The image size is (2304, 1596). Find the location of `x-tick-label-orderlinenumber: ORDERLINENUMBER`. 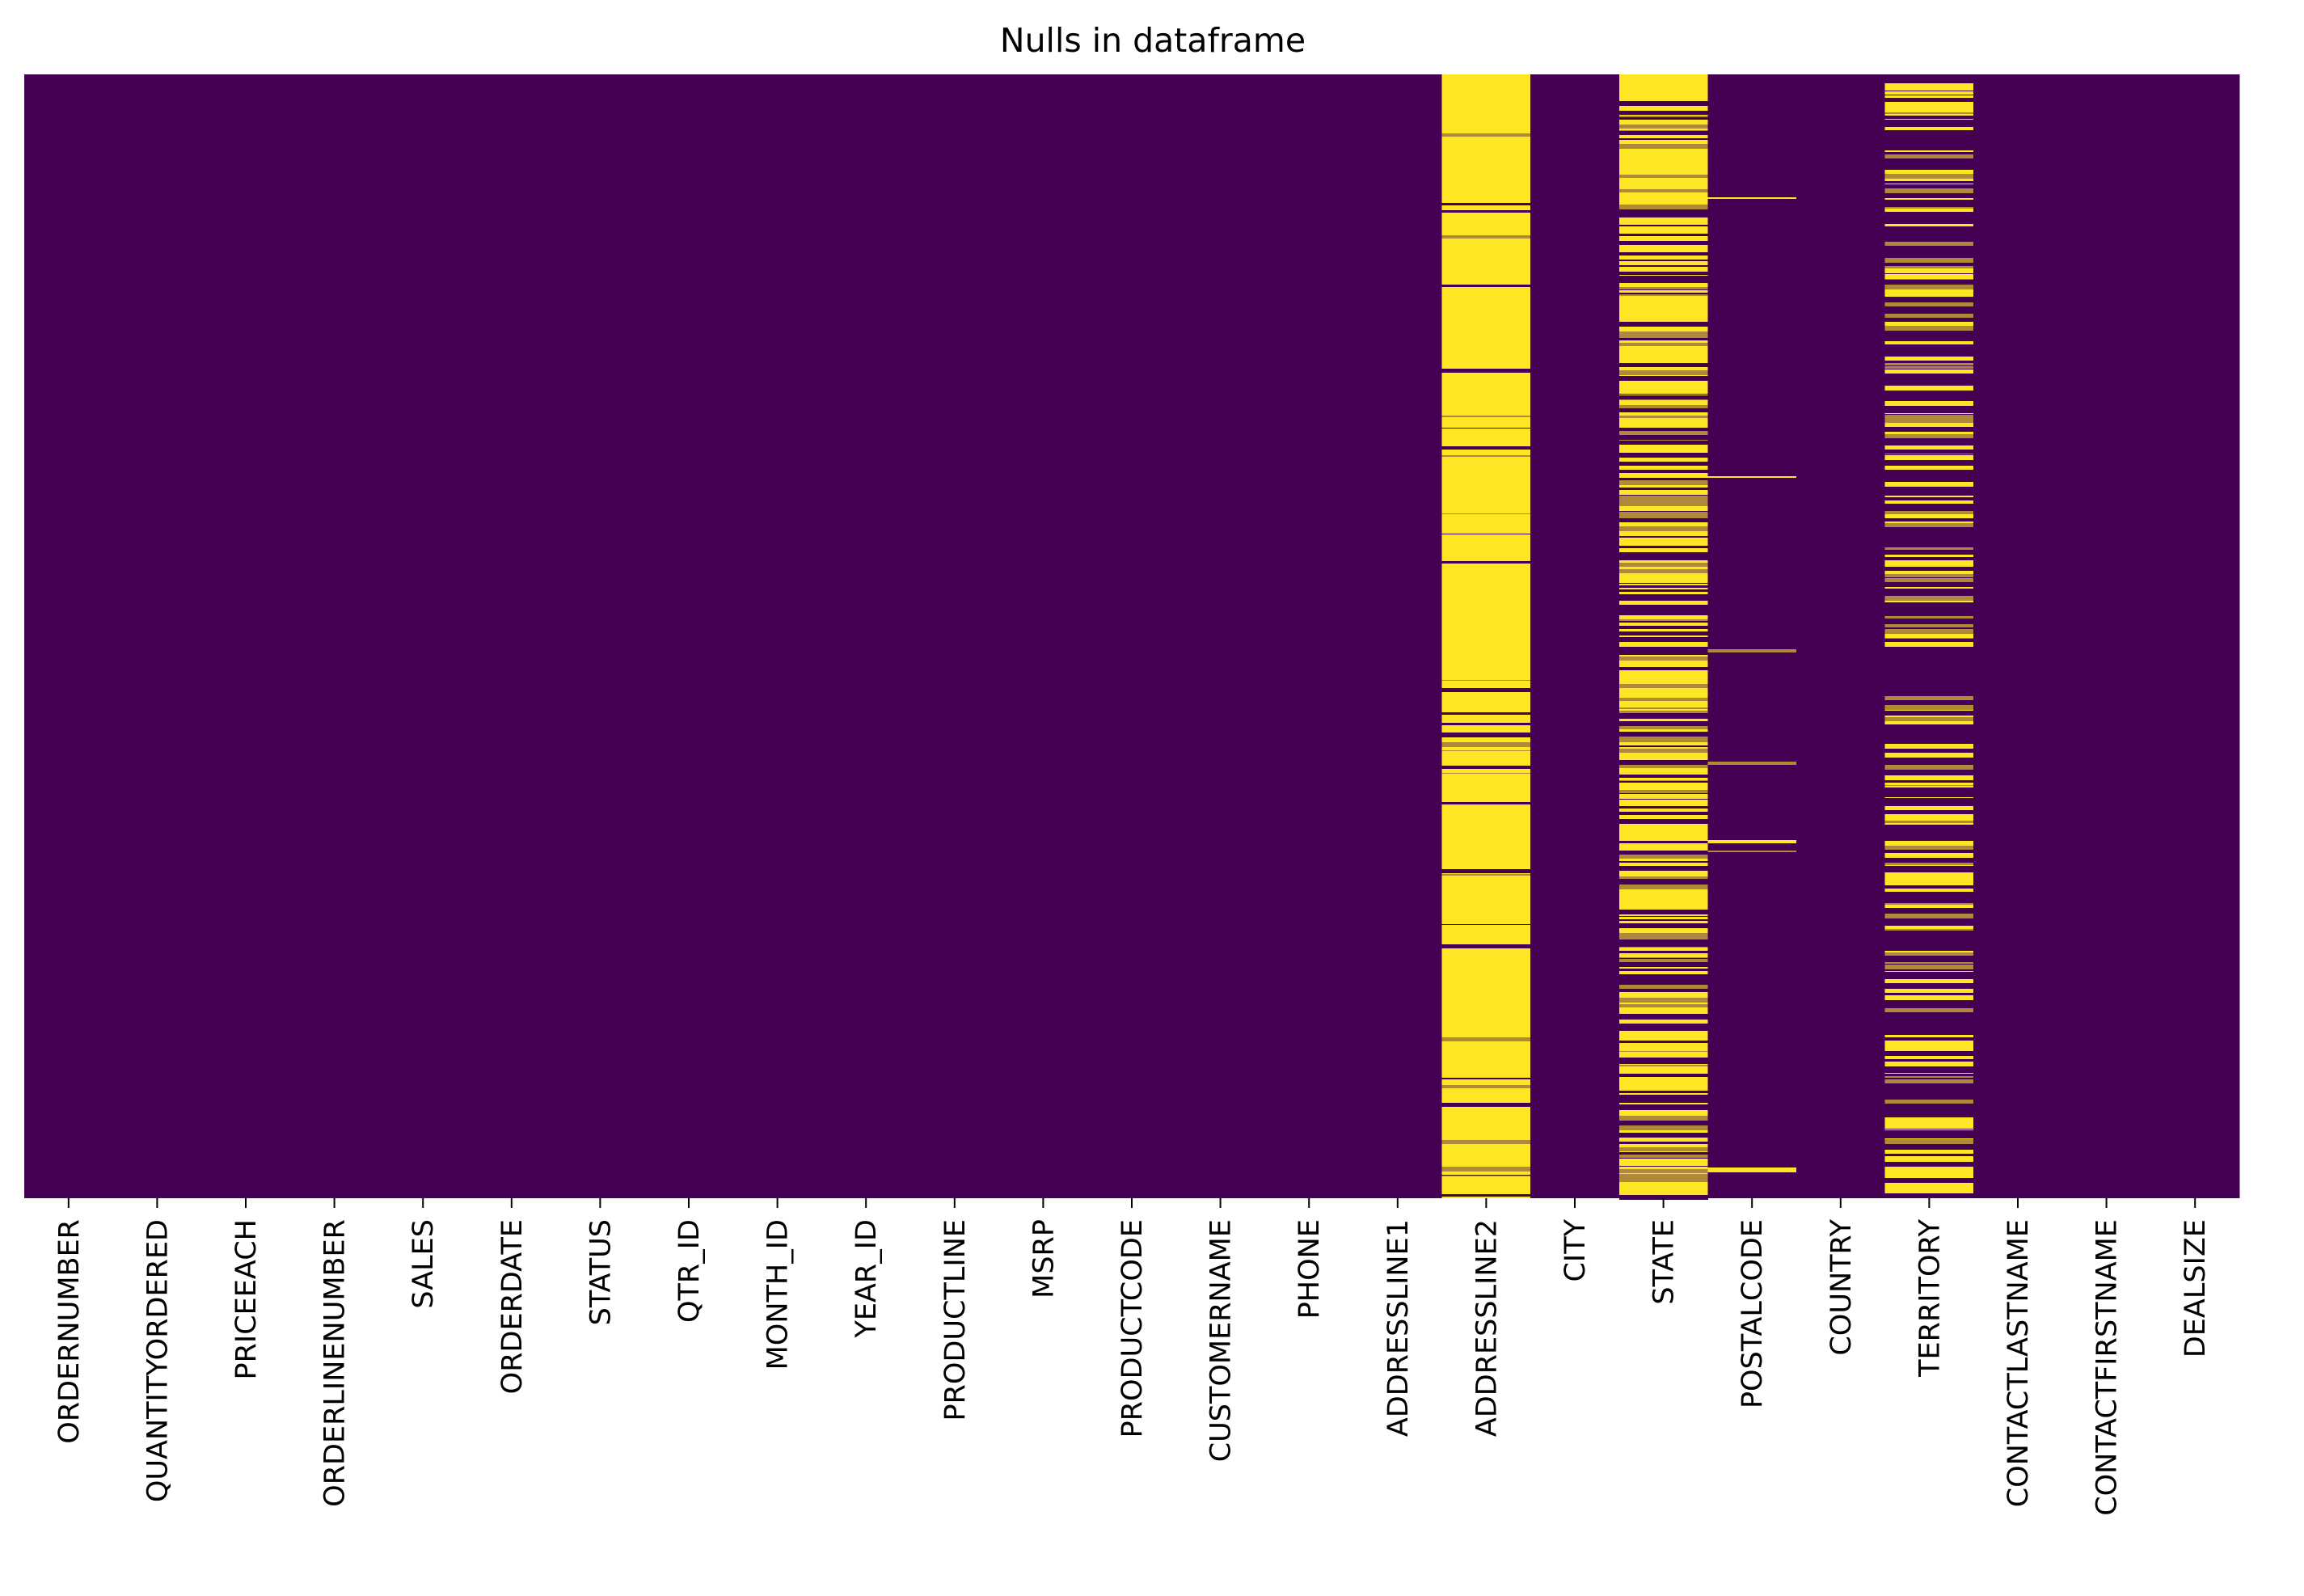

x-tick-label-orderlinenumber: ORDERLINENUMBER is located at coordinates (335, 1363).